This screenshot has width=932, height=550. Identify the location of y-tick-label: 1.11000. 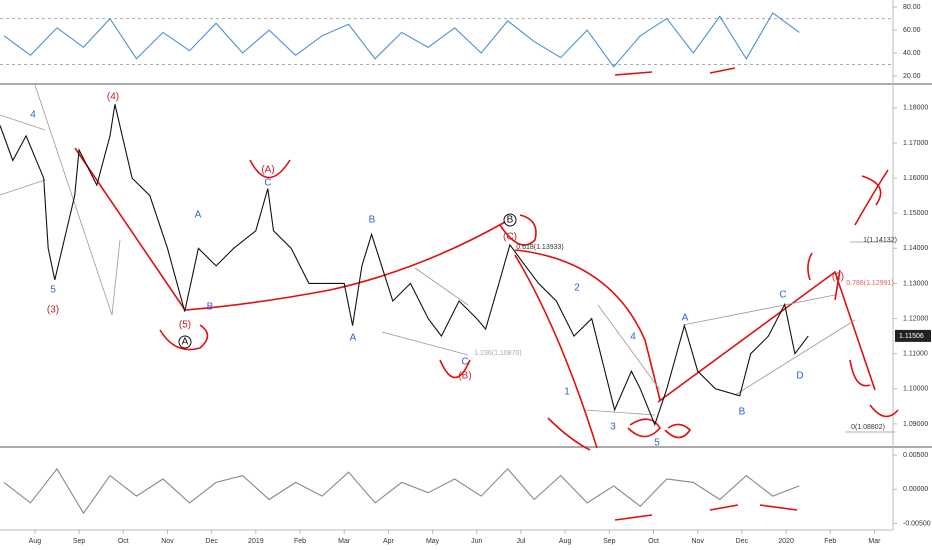
(915, 354).